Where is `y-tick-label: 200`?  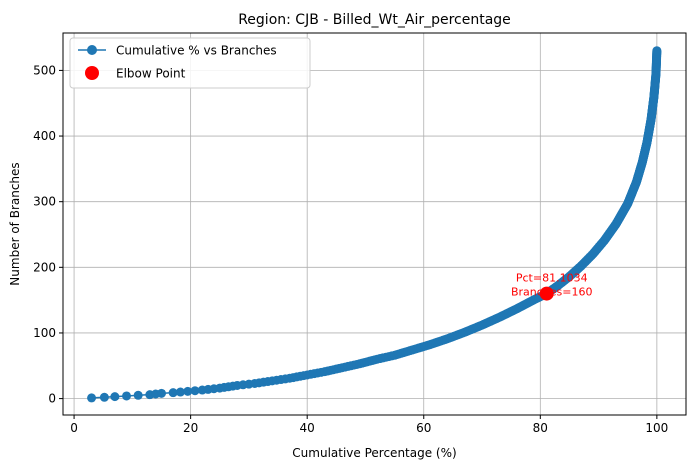 y-tick-label: 200 is located at coordinates (44, 267).